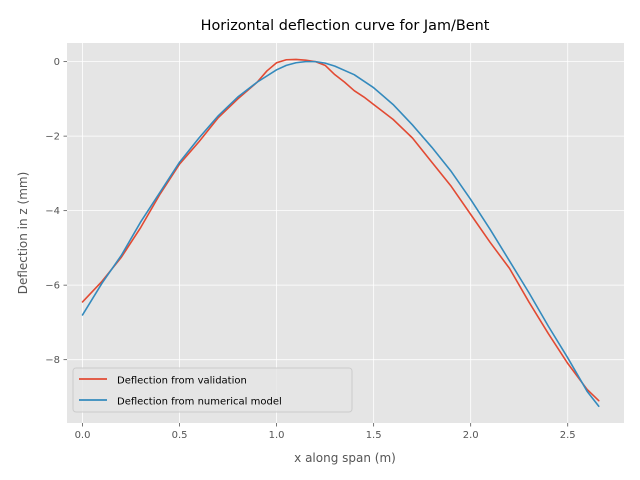  What do you see at coordinates (374, 435) in the screenshot?
I see `x-tick-label: 1.5` at bounding box center [374, 435].